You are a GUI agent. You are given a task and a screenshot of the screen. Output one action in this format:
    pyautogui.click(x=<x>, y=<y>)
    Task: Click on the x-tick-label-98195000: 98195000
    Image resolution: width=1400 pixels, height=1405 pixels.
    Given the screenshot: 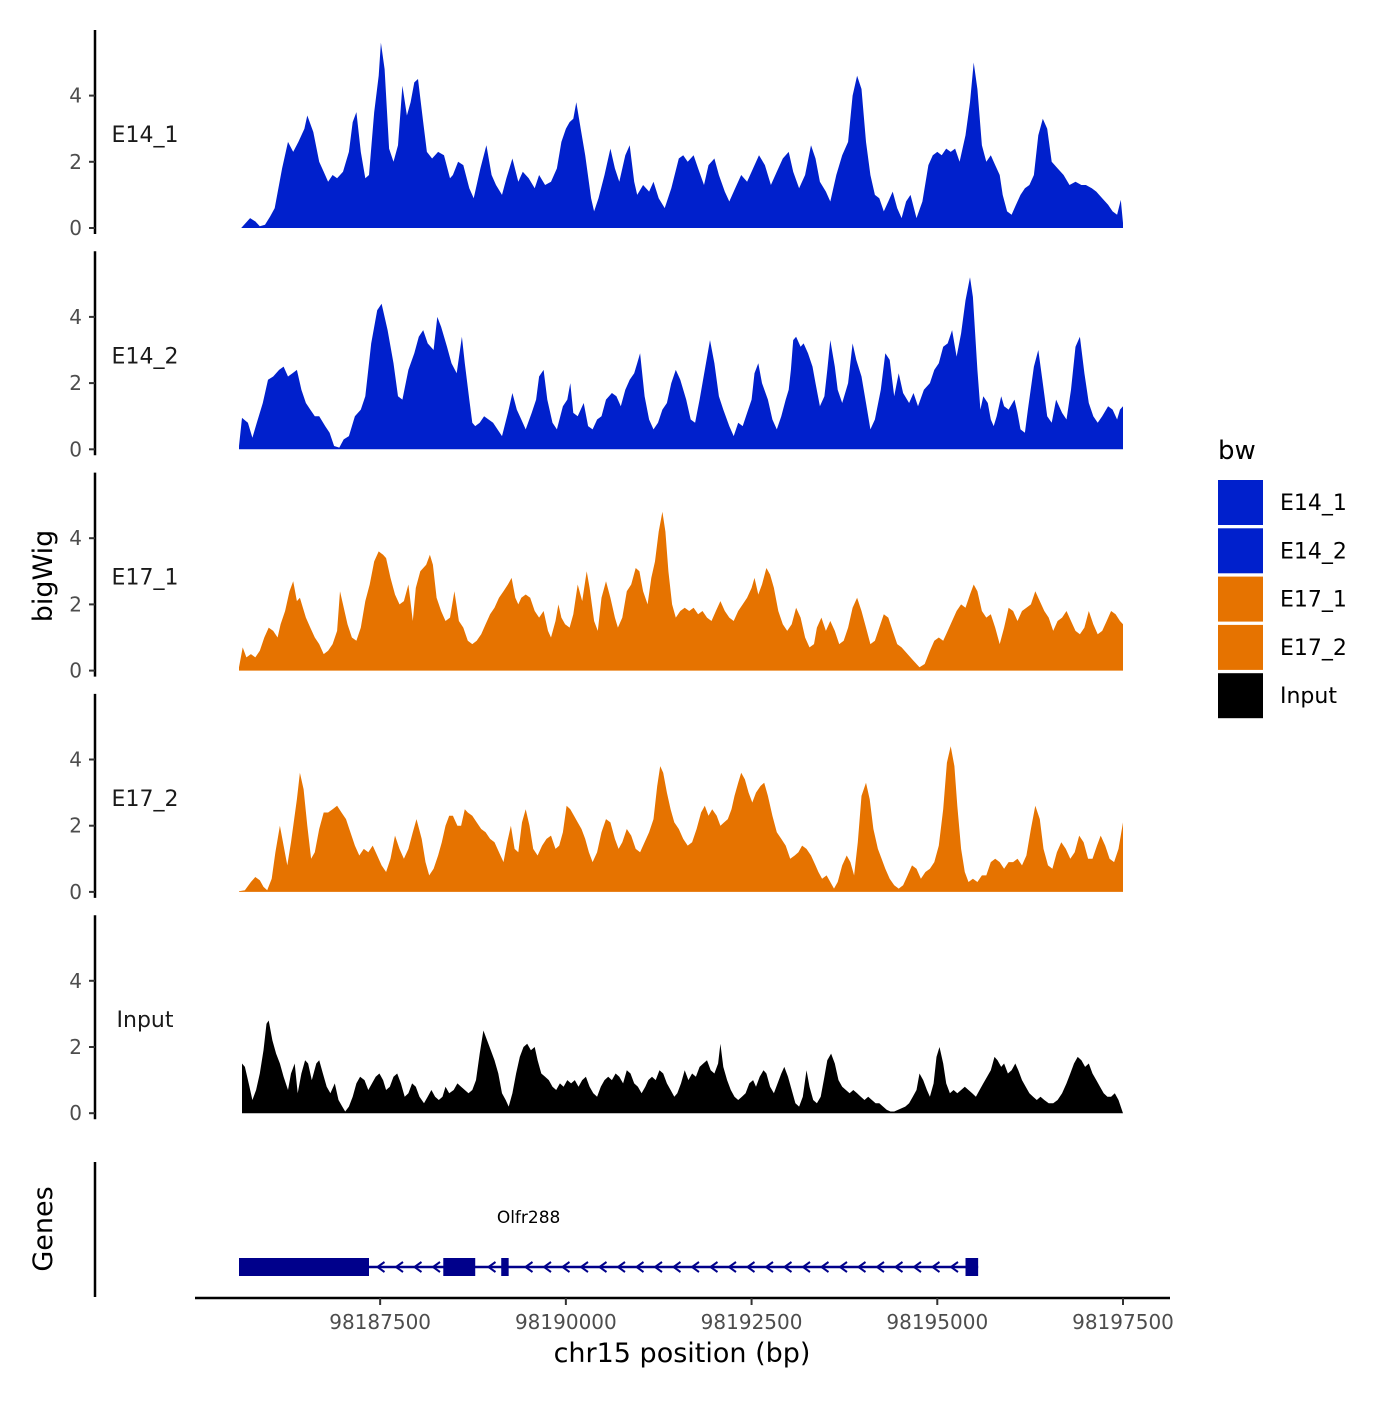 What is the action you would take?
    pyautogui.click(x=937, y=1322)
    